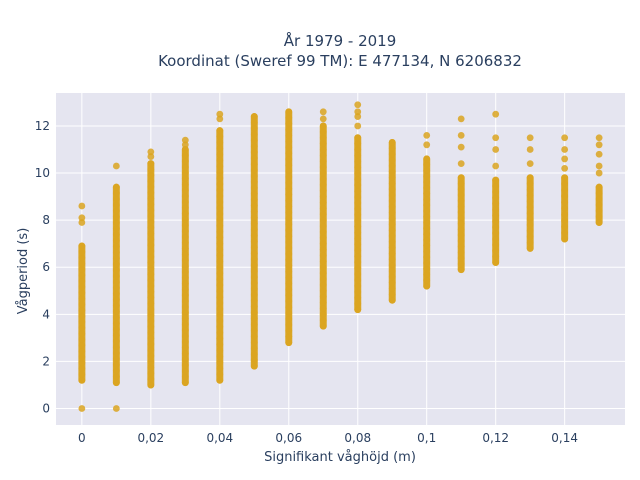 The height and width of the screenshot is (480, 640). What do you see at coordinates (42, 126) in the screenshot?
I see `y-tick-label: 12` at bounding box center [42, 126].